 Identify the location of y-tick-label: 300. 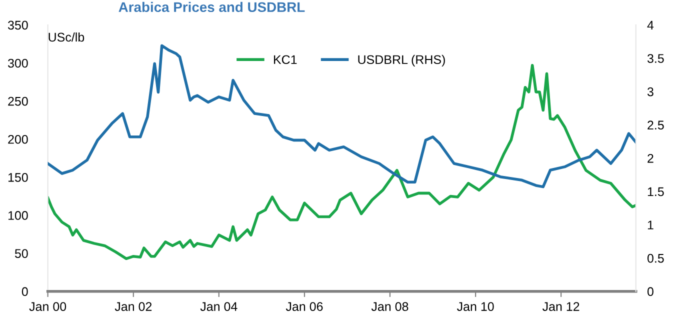
(18, 63).